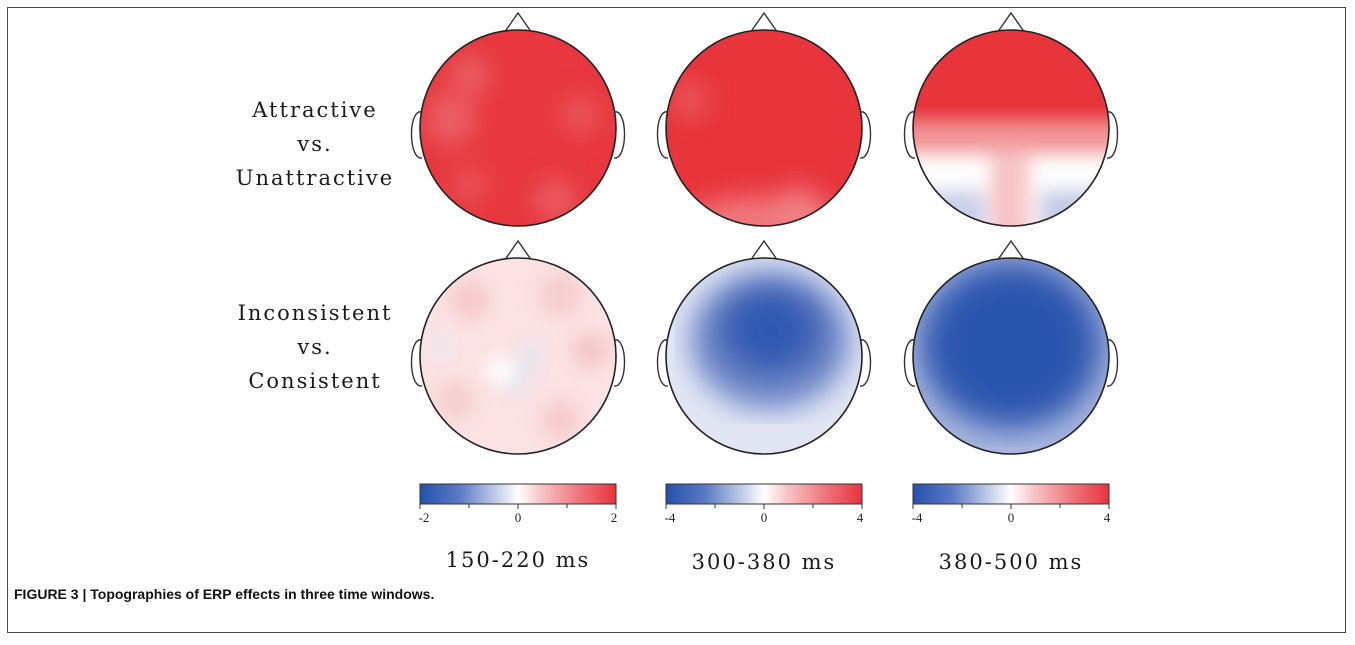 Image resolution: width=1355 pixels, height=645 pixels. I want to click on time-window-380-500: 380-500 ms, so click(1011, 562).